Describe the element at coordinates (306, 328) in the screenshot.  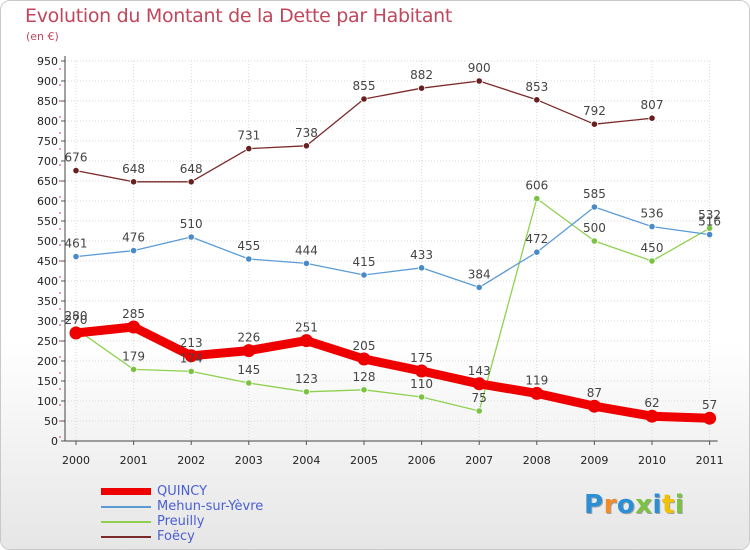
I see `series-0-label-2004: 251` at that location.